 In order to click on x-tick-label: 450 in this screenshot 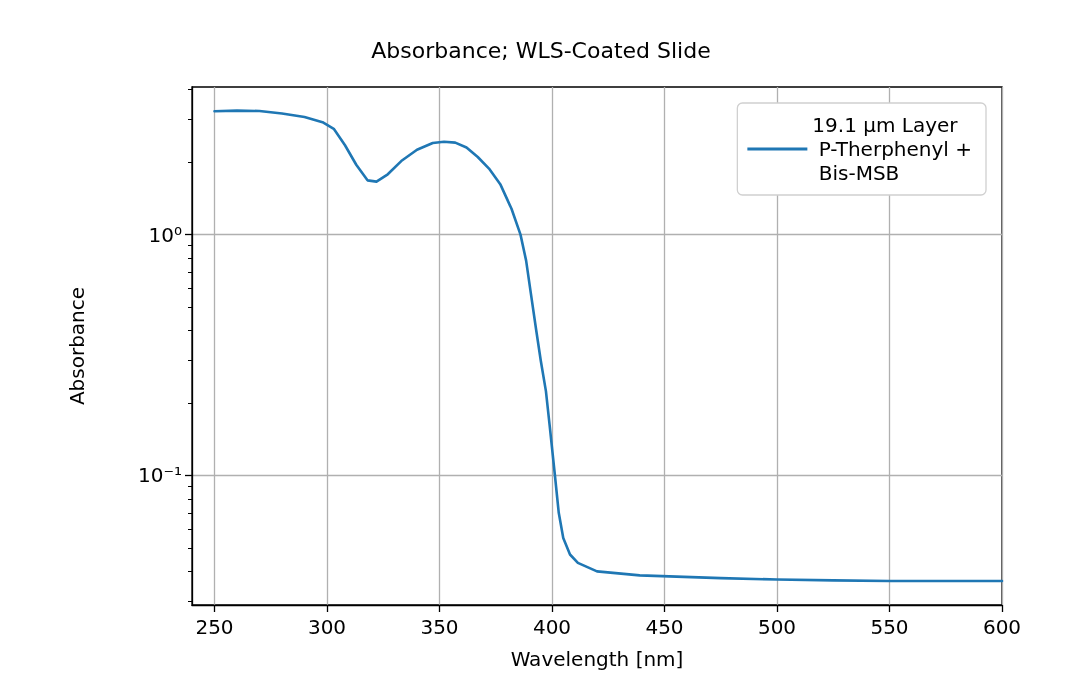, I will do `click(664, 627)`.